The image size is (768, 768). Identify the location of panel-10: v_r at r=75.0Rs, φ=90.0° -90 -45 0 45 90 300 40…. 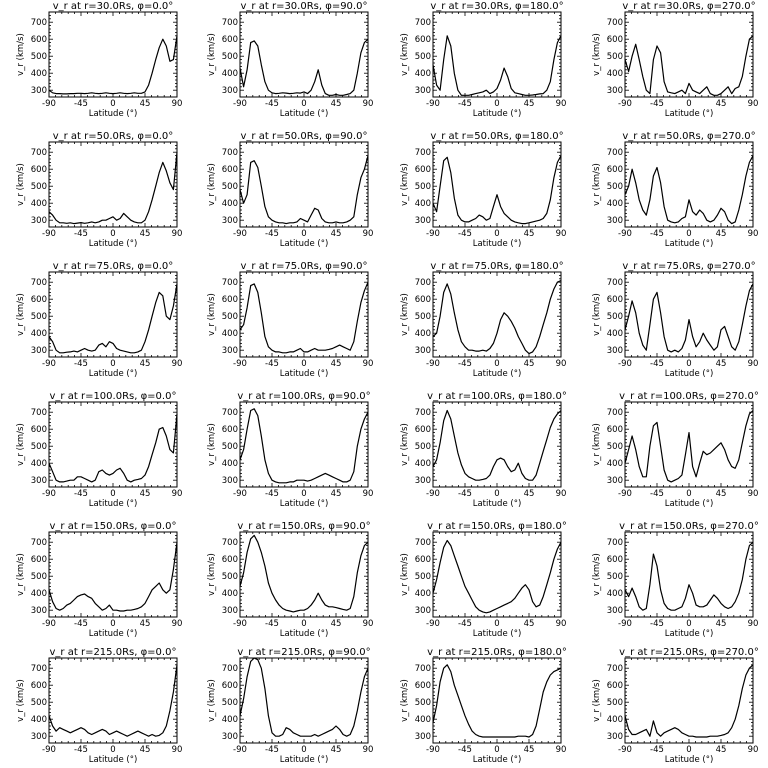
(290, 320).